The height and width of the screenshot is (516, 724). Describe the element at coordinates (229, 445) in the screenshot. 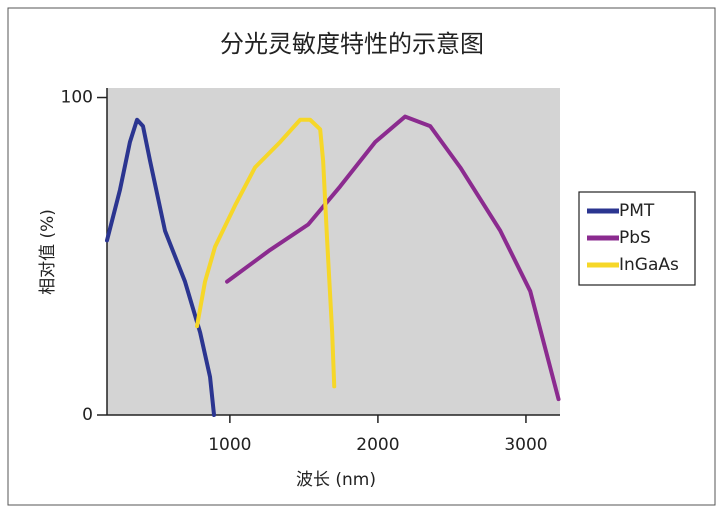

I see `x-tick-label: 1000` at that location.